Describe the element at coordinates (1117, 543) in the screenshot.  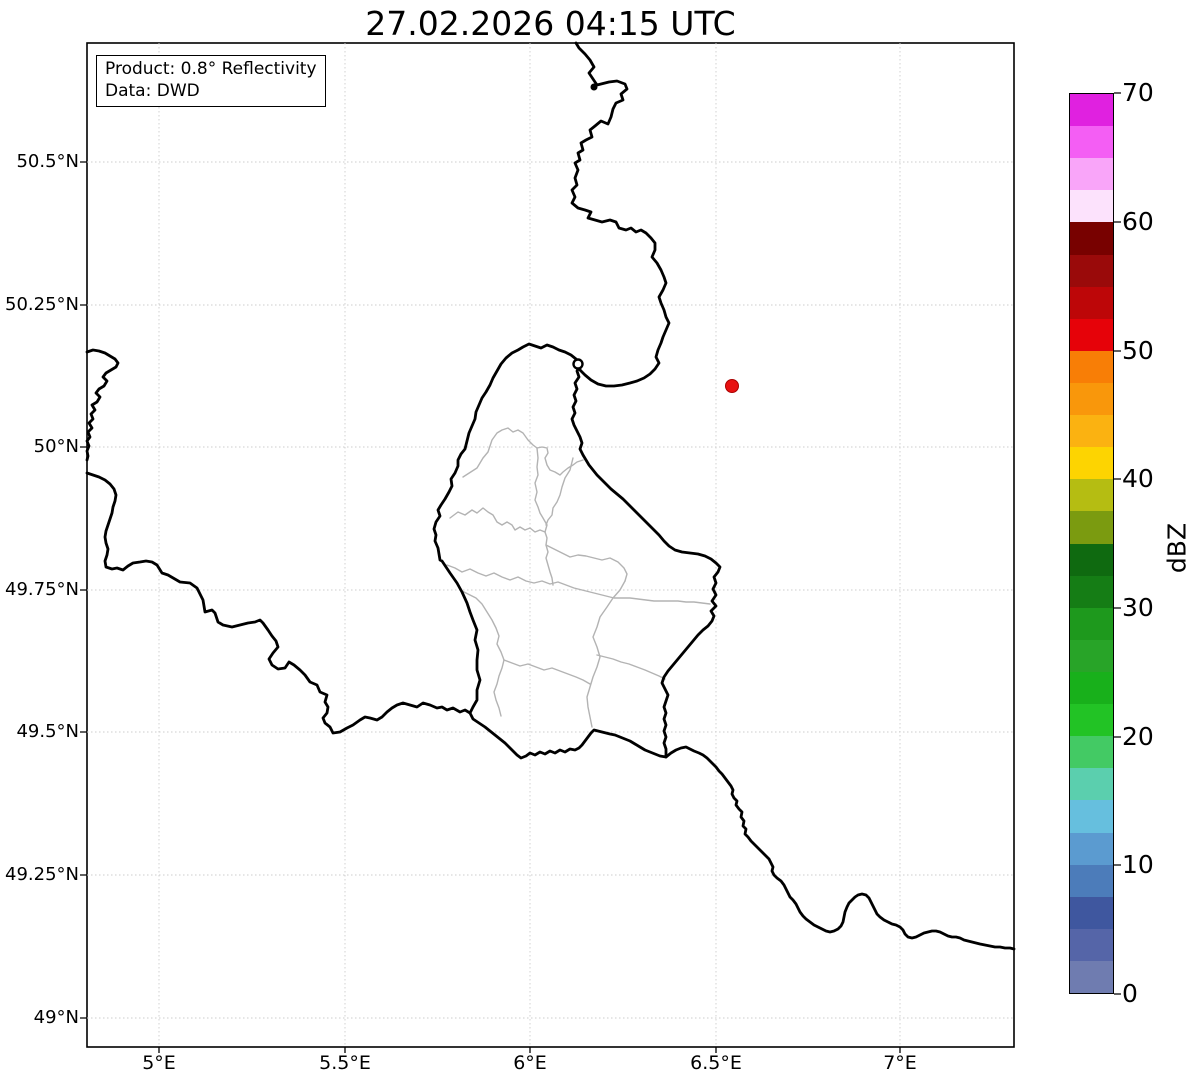
I see `colorbar-ticks` at that location.